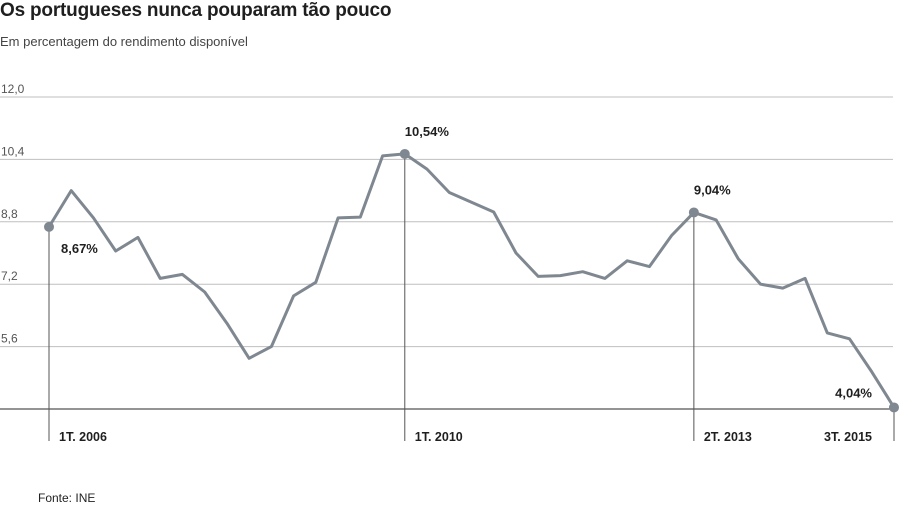 The height and width of the screenshot is (507, 900). Describe the element at coordinates (124, 41) in the screenshot. I see `chart-subtitle: Em percentagem do rendimento disponível` at that location.